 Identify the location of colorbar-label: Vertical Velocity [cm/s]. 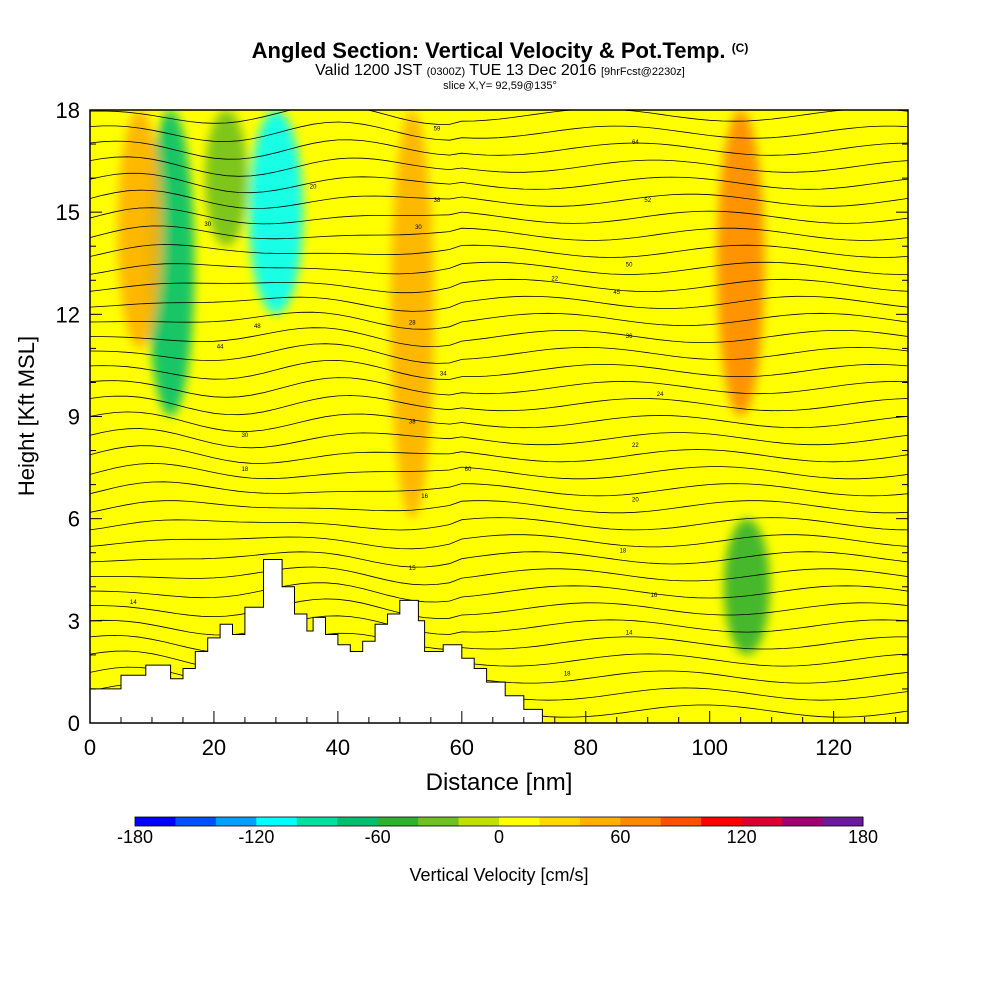
(498, 875).